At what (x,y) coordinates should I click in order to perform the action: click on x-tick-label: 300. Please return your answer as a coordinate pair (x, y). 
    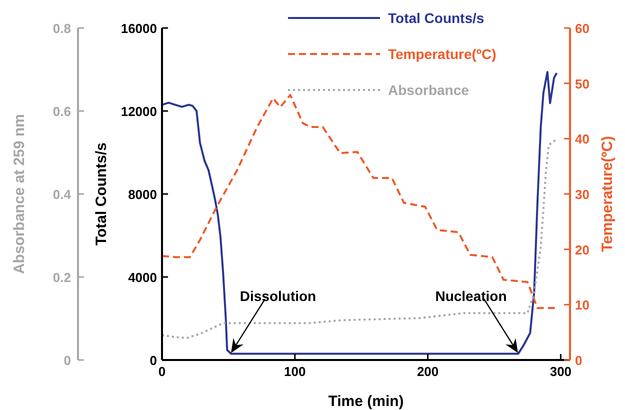
    Looking at the image, I should click on (561, 371).